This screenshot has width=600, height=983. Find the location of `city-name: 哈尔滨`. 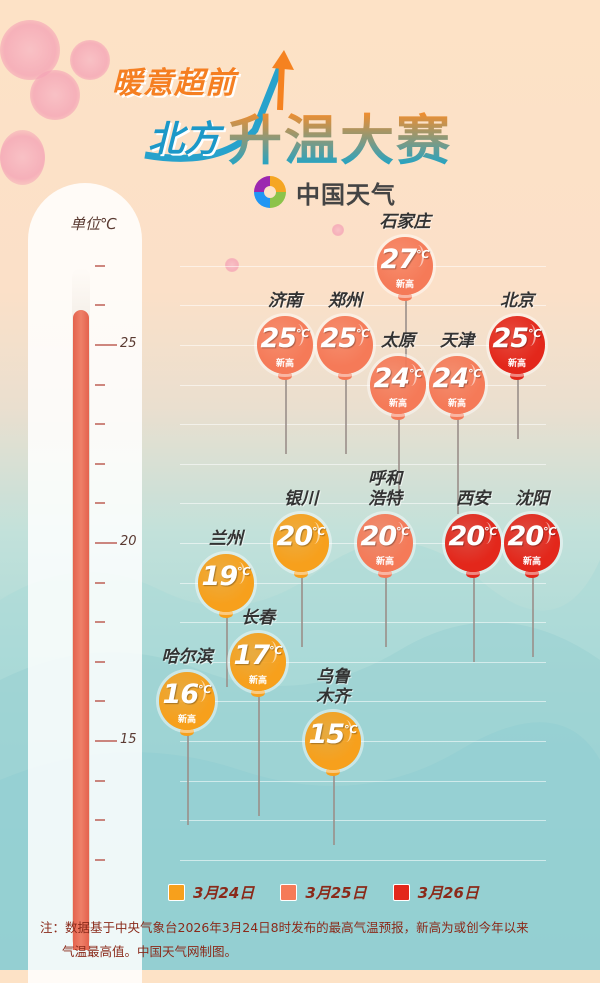

city-name: 哈尔滨 is located at coordinates (187, 657).